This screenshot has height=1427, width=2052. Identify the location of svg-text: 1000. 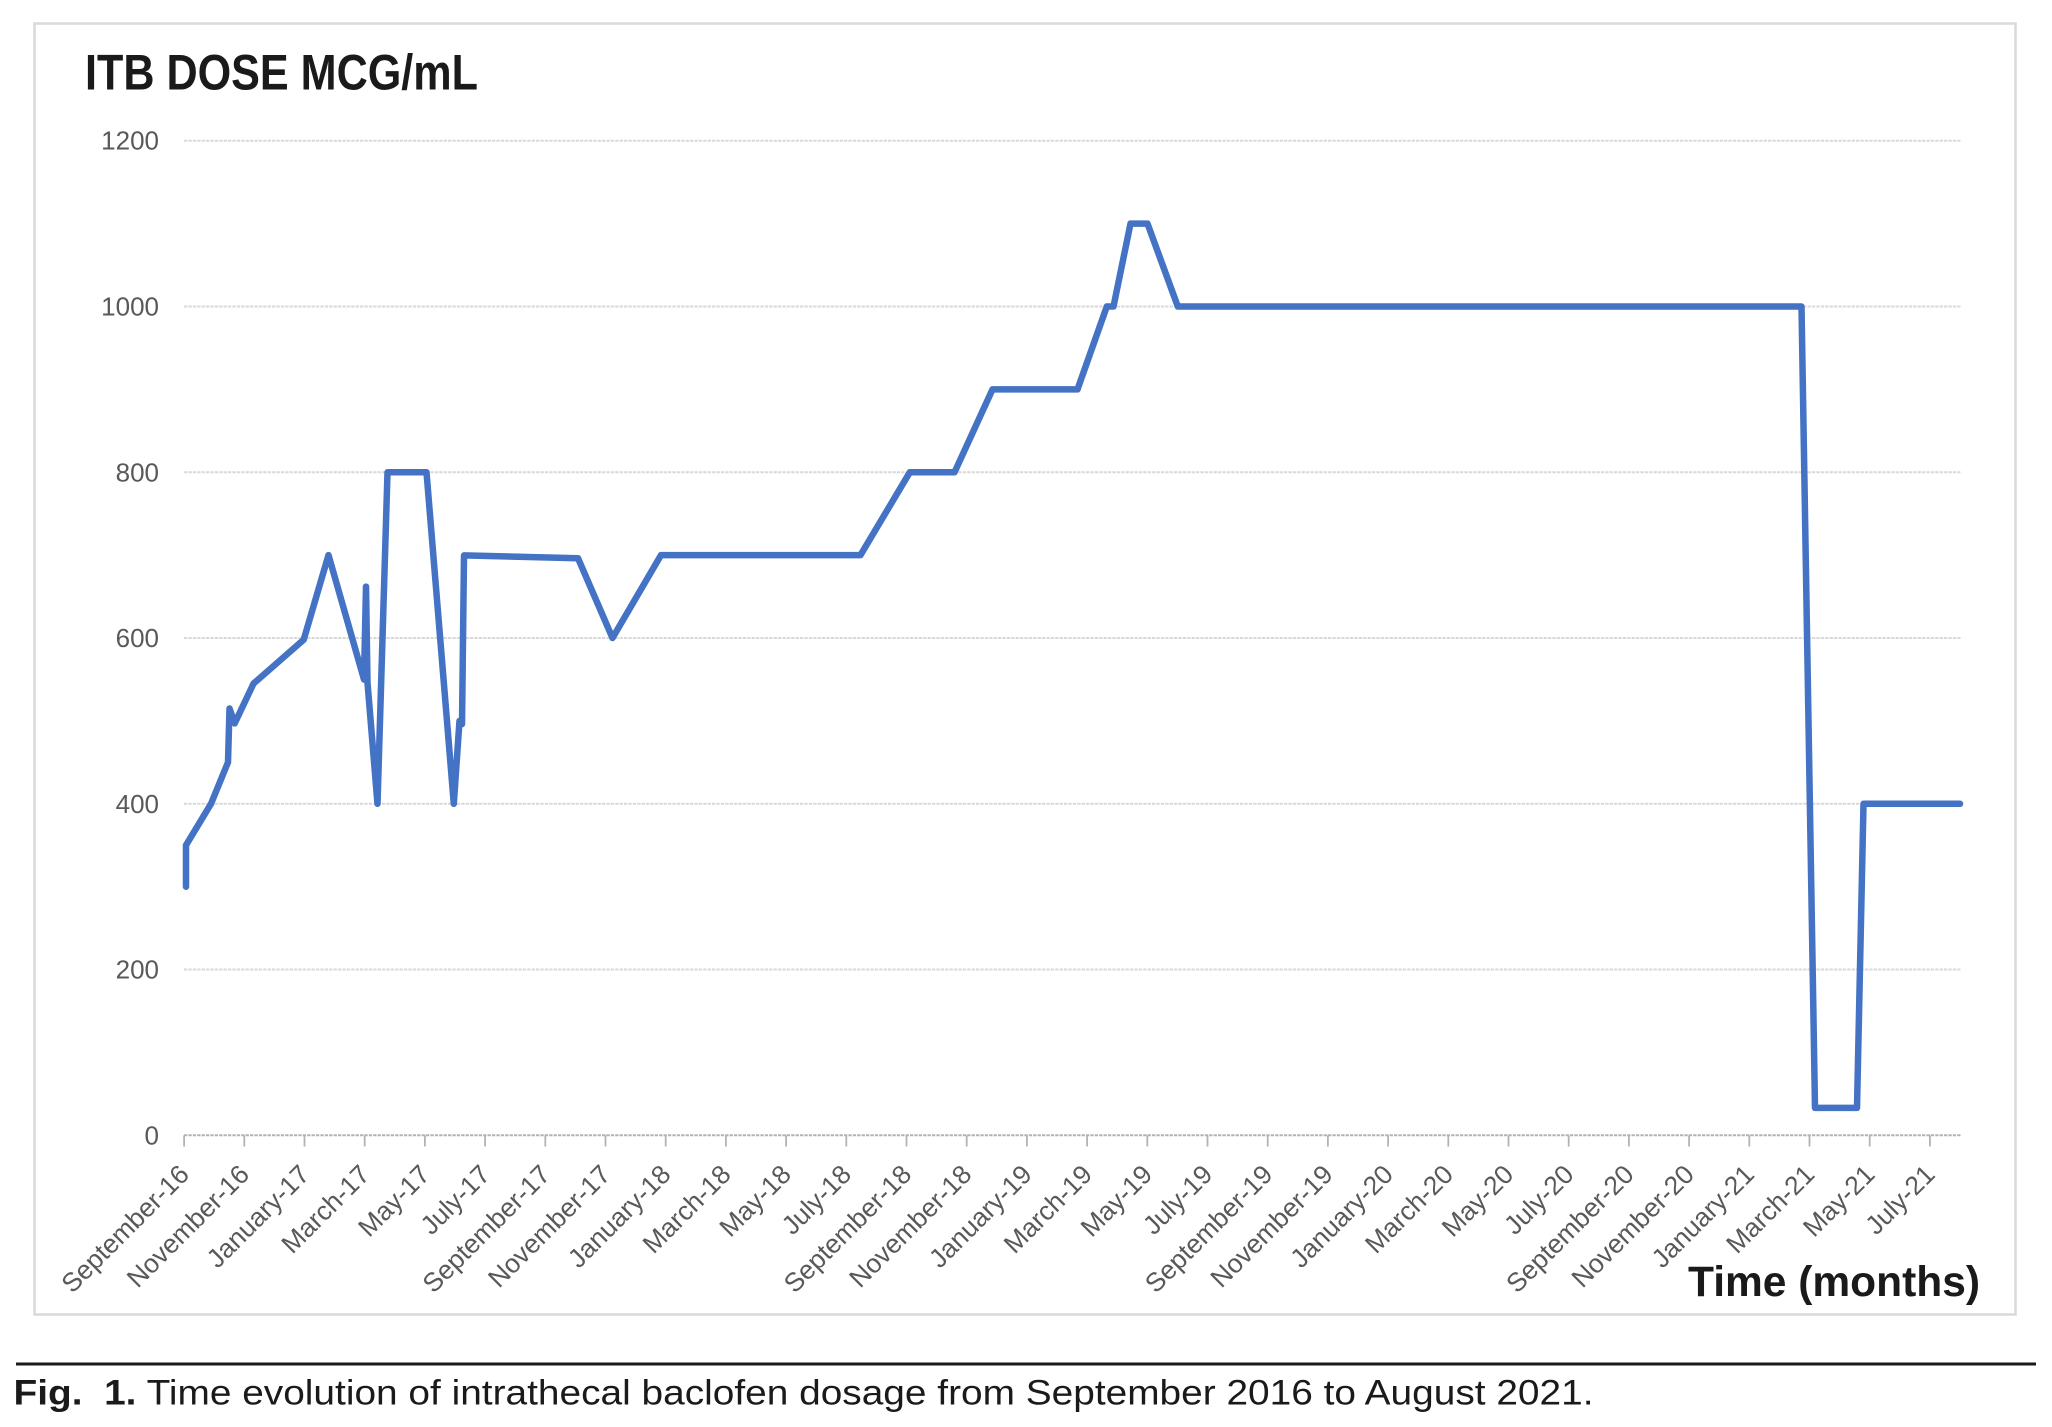
(130, 307).